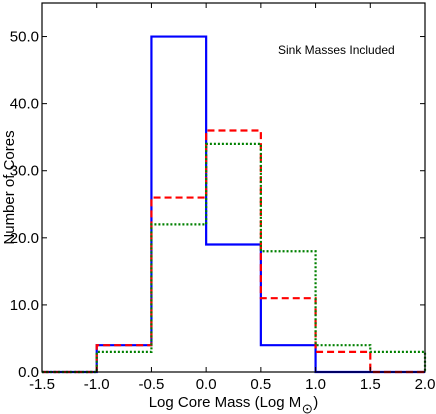 The width and height of the screenshot is (436, 414). What do you see at coordinates (315, 402) in the screenshot?
I see `x-axis-label-suffix: )` at bounding box center [315, 402].